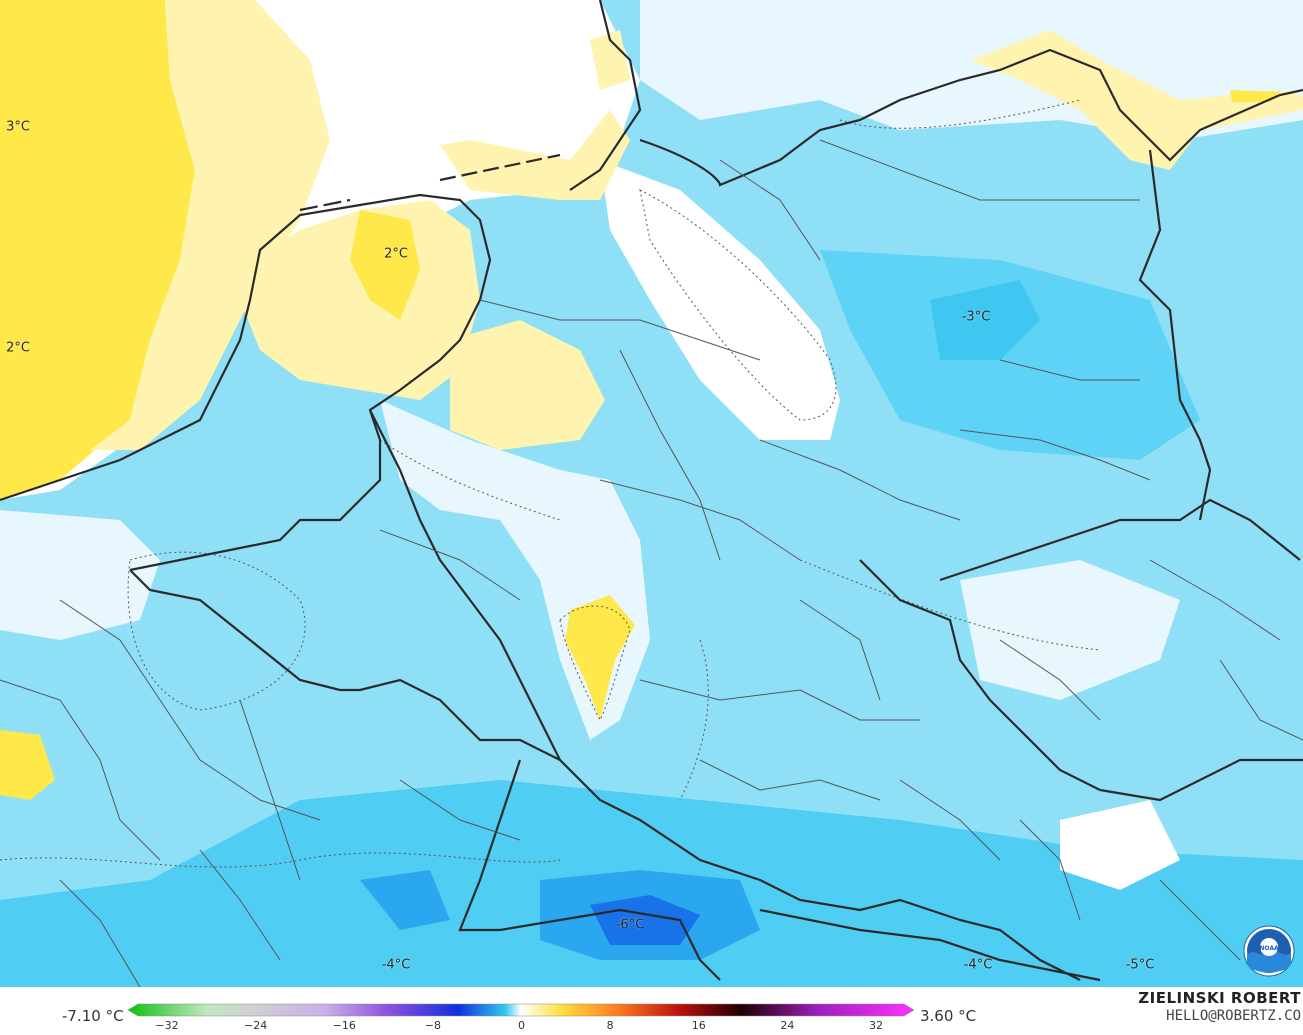  Describe the element at coordinates (396, 965) in the screenshot. I see `temp-label-switzerland: -4°C` at that location.